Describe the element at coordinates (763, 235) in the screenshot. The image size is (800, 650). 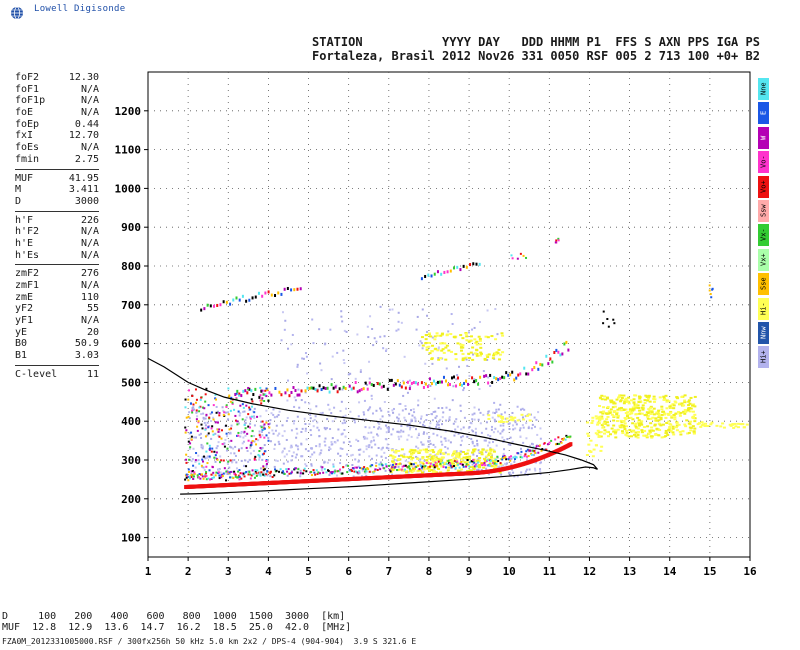
I see `legend-item: Vx-` at that location.